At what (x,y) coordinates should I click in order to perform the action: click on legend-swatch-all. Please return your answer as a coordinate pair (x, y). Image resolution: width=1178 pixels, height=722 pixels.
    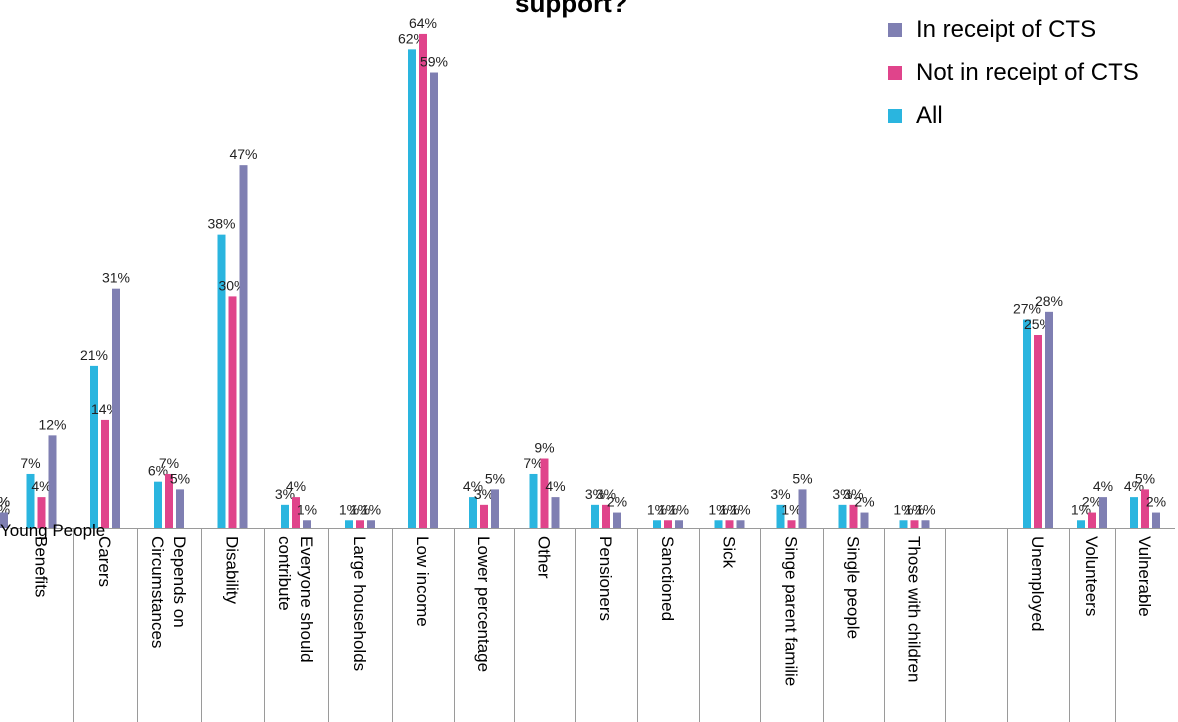
    Looking at the image, I should click on (895, 115).